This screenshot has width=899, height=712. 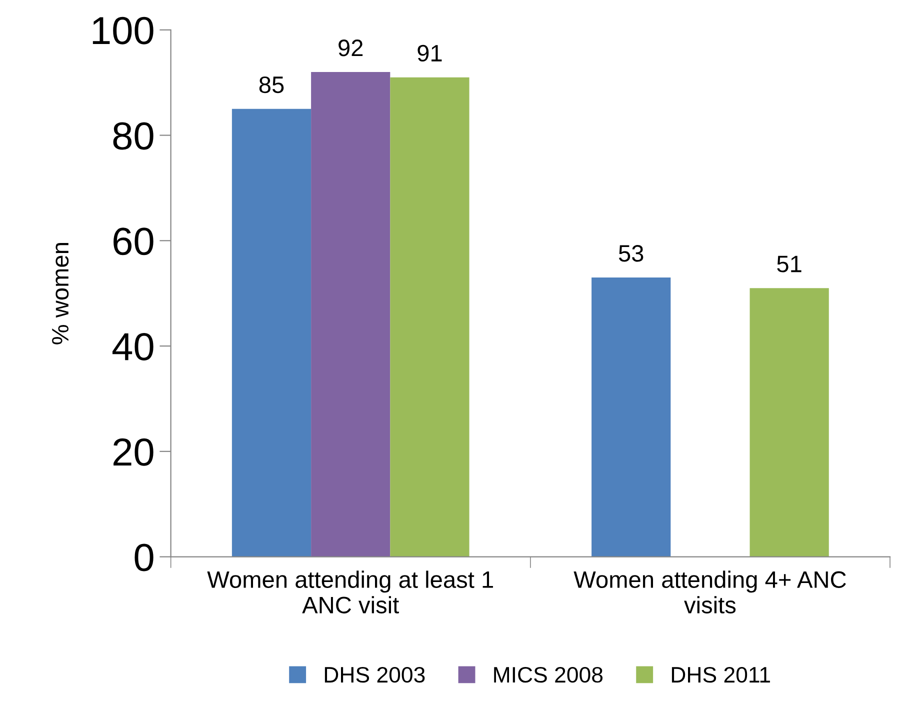 What do you see at coordinates (721, 674) in the screenshot?
I see `legend-label: DHS 2011` at bounding box center [721, 674].